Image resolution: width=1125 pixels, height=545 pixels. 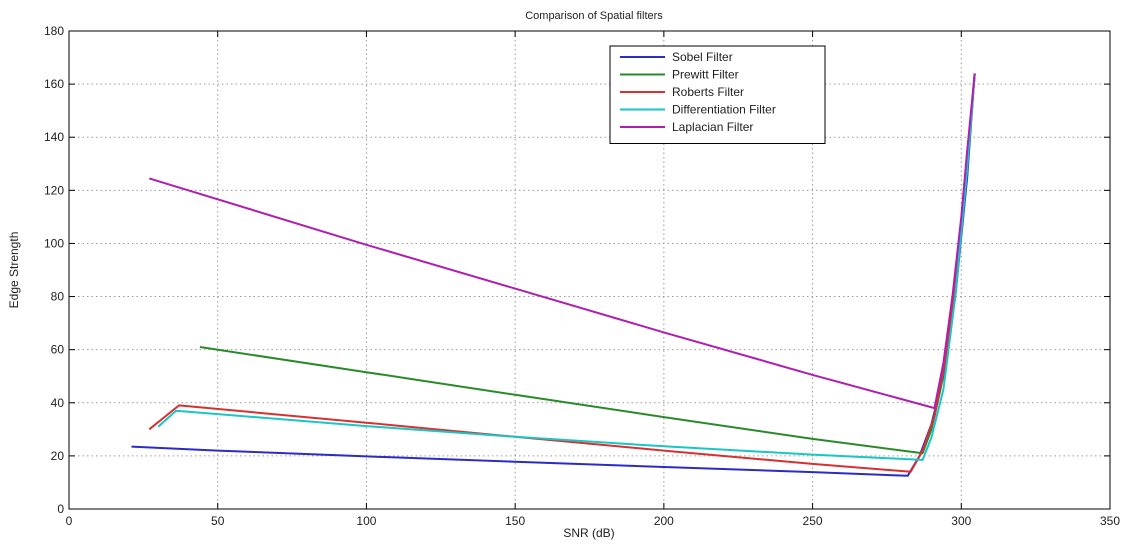 What do you see at coordinates (60, 509) in the screenshot?
I see `y-tick-label: 0` at bounding box center [60, 509].